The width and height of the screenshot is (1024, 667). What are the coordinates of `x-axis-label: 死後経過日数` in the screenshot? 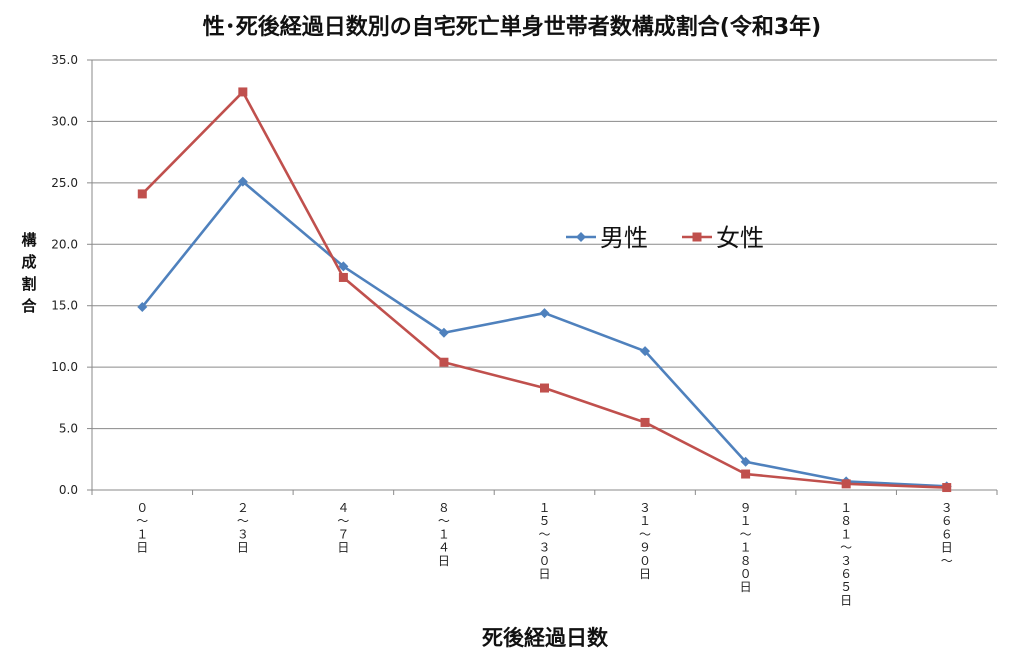 It's located at (545, 638).